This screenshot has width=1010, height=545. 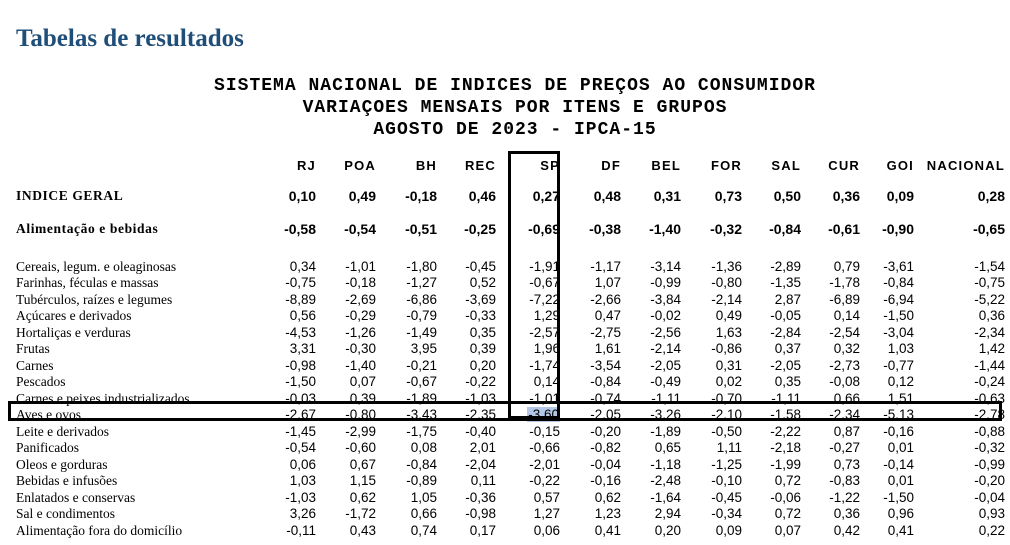 I want to click on cell-rec: 0,11, so click(x=483, y=480).